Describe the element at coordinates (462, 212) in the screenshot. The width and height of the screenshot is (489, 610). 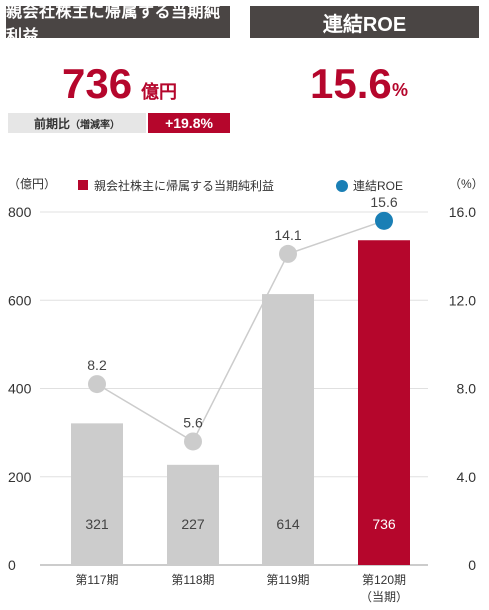
I see `right-tick-label: 16.0` at that location.